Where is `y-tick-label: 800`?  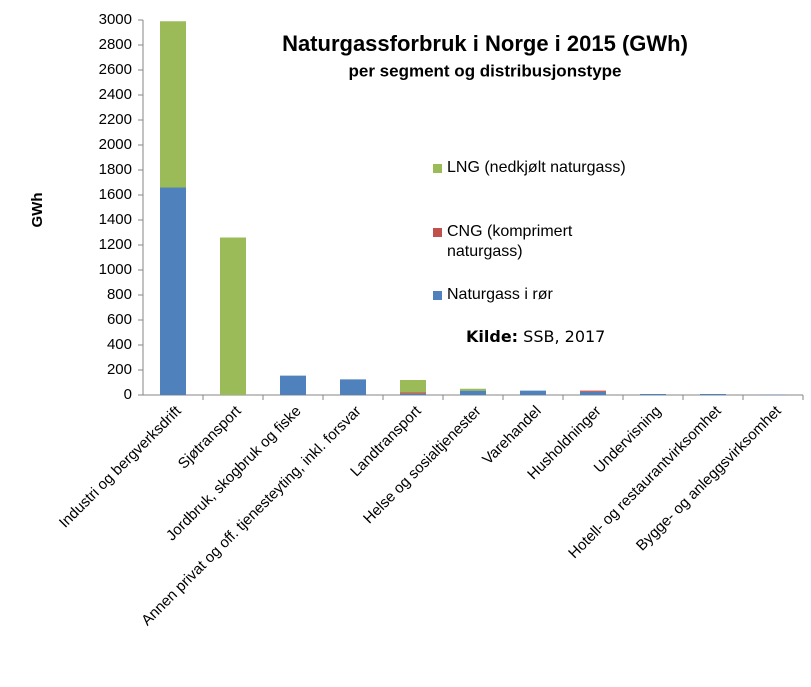
y-tick-label: 800 is located at coordinates (119, 294).